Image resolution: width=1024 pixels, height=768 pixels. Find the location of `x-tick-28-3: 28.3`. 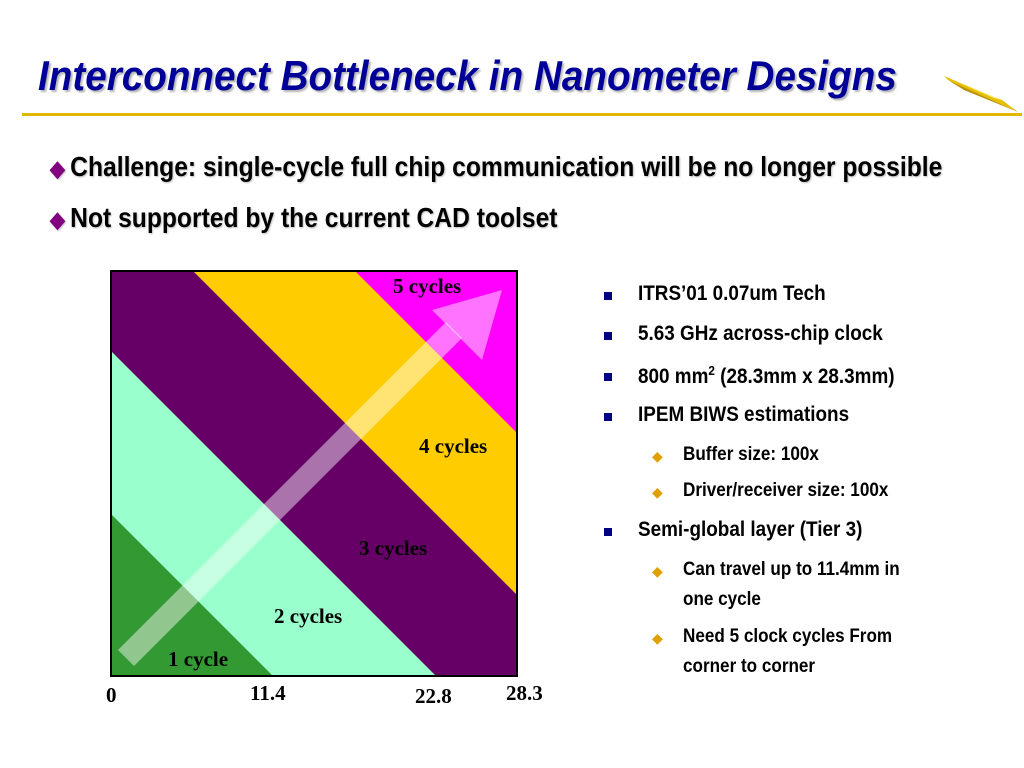

x-tick-28-3: 28.3 is located at coordinates (524, 693).